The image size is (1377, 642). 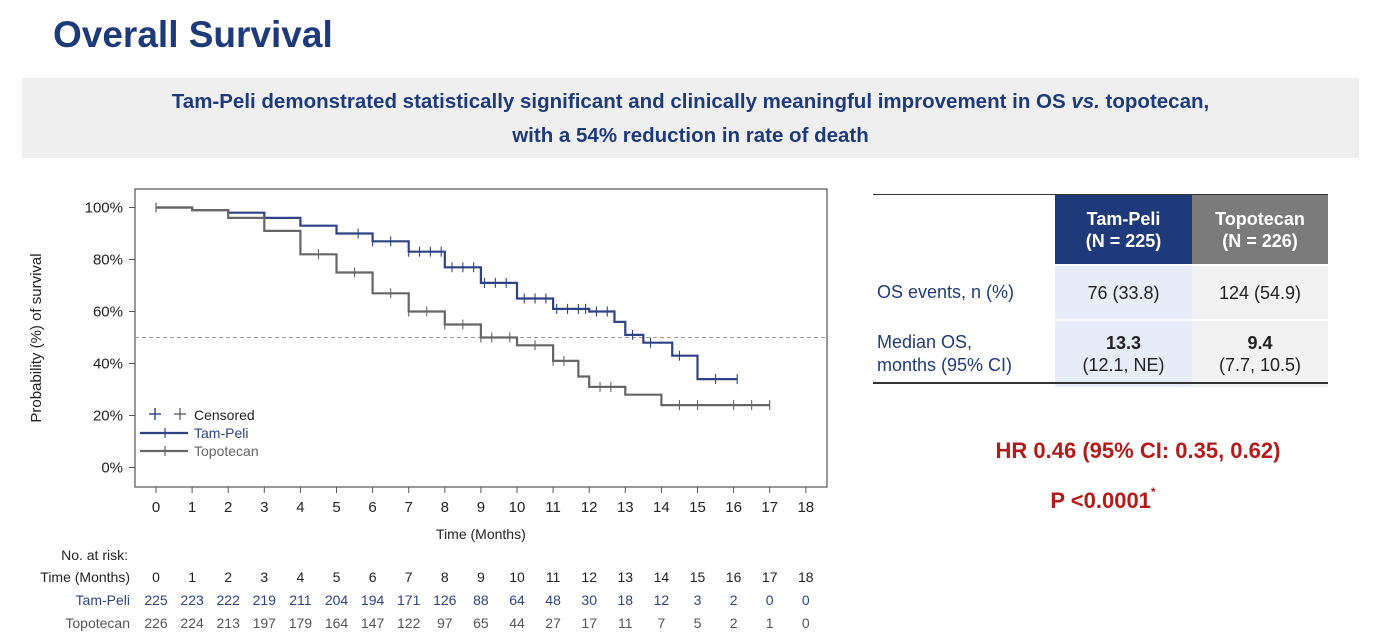 What do you see at coordinates (625, 623) in the screenshot?
I see `risk-table-count: 11` at bounding box center [625, 623].